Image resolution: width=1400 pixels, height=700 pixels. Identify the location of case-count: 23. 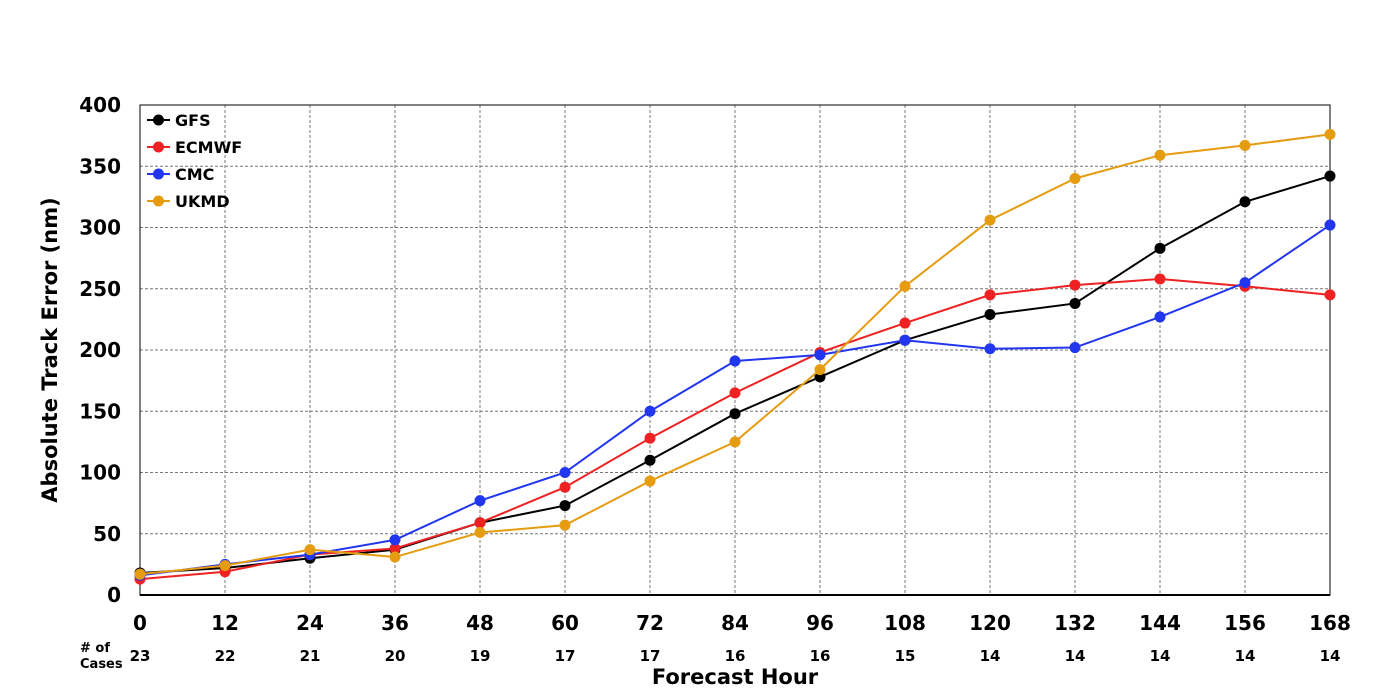
(140, 656).